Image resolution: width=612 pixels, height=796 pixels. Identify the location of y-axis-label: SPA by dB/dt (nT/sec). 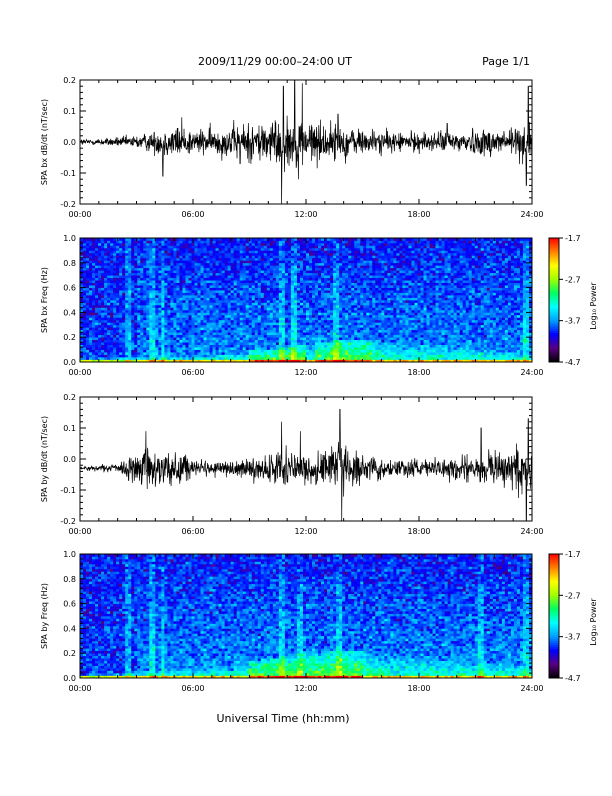
(44, 459).